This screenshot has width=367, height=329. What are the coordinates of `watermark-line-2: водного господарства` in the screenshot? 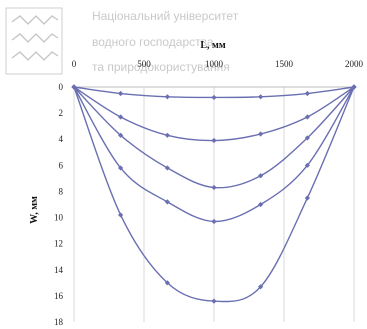 It's located at (153, 42).